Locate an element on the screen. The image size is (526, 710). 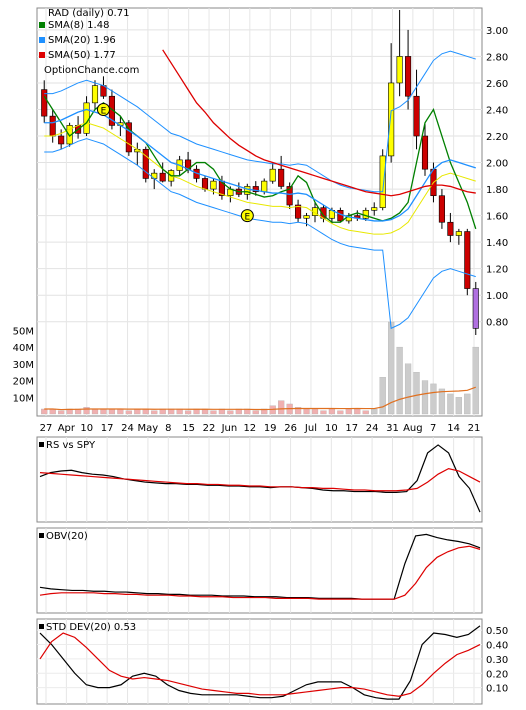
price-tick-7: 1.60 is located at coordinates (497, 217).